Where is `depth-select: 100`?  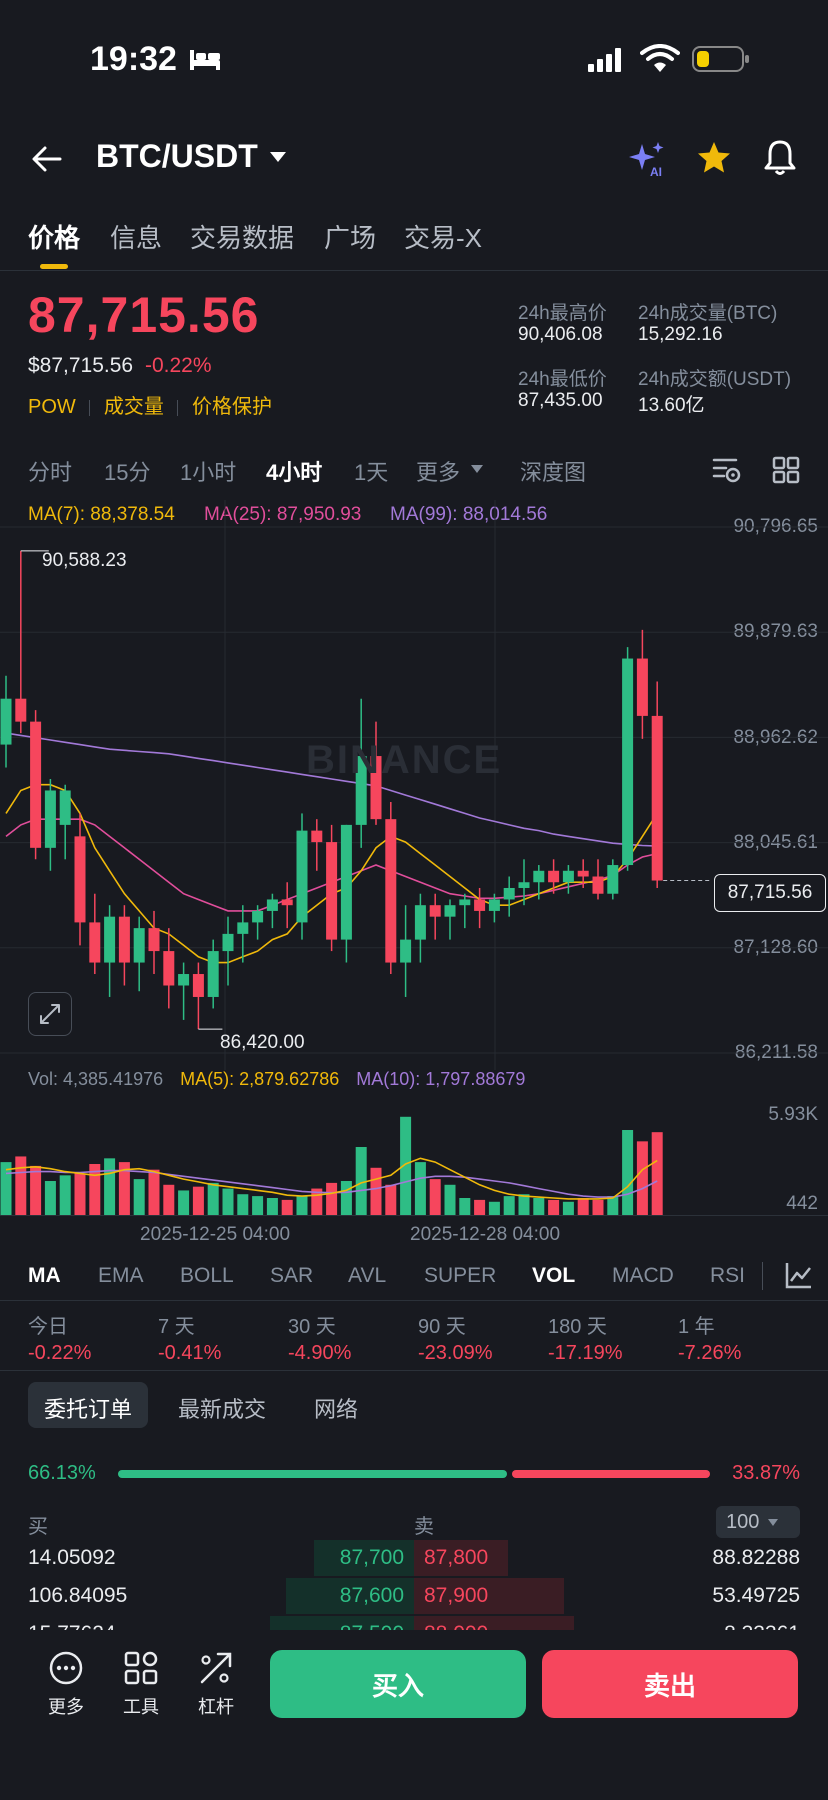 depth-select: 100 is located at coordinates (758, 1522).